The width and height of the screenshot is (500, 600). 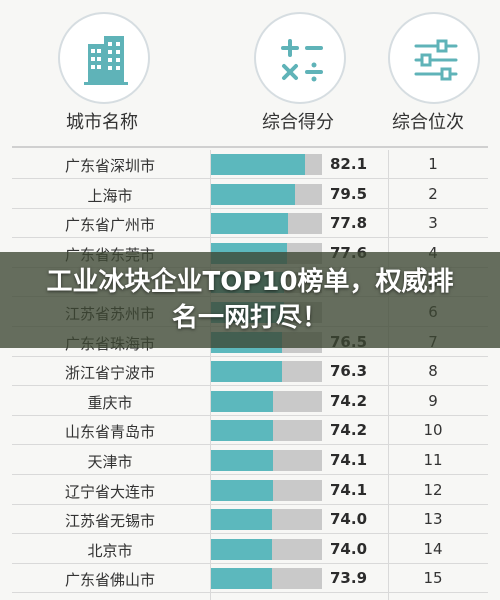 I want to click on table-row: 天津市 74.1 11, so click(x=250, y=460).